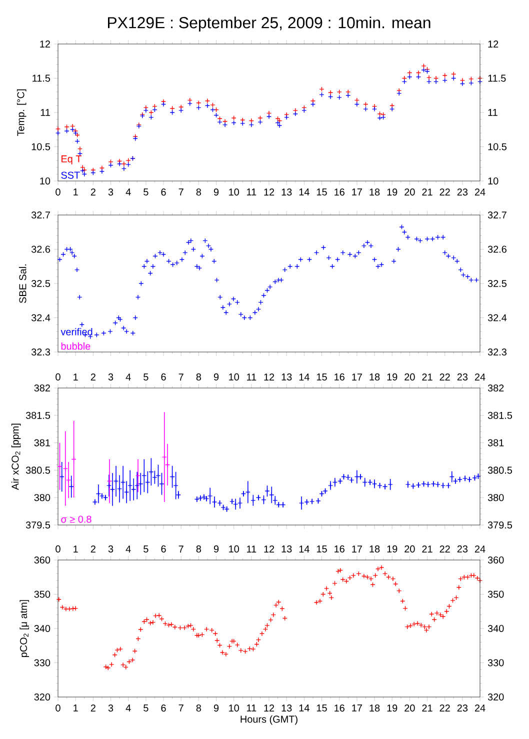 This screenshot has width=529, height=739. What do you see at coordinates (496, 442) in the screenshot?
I see `y2-tick-label: 381` at bounding box center [496, 442].